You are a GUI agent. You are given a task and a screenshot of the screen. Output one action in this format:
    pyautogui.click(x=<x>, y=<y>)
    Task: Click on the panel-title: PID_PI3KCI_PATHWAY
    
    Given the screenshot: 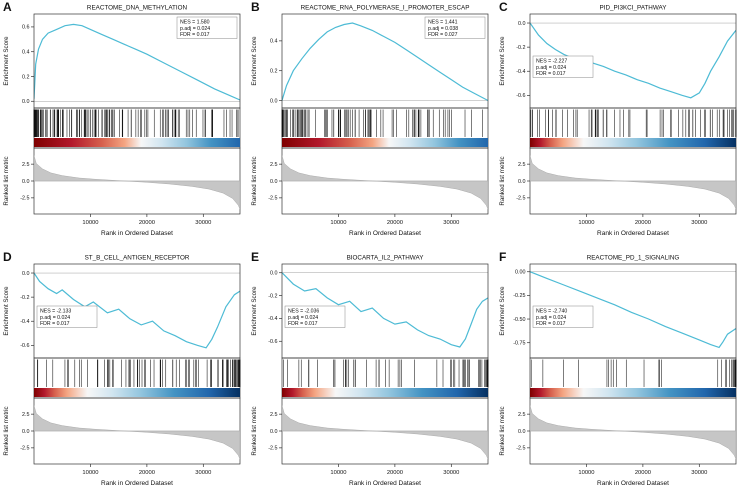 What is the action you would take?
    pyautogui.click(x=634, y=8)
    